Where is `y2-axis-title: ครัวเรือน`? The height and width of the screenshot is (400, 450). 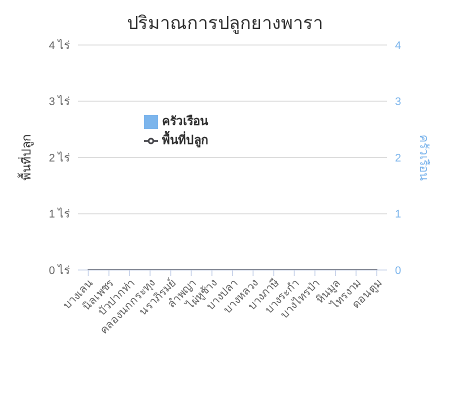
y2-axis-title: ครัวเรือน is located at coordinates (423, 157).